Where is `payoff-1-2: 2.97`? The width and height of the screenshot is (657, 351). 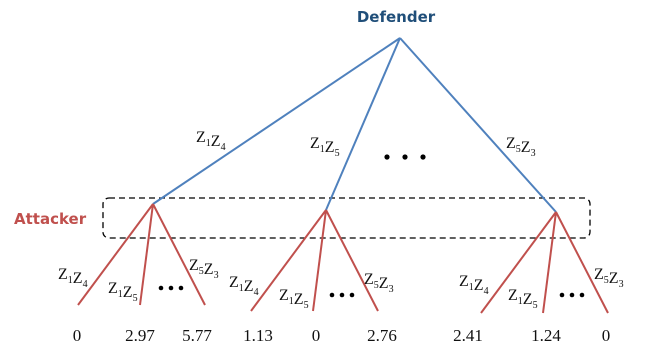 payoff-1-2: 2.97 is located at coordinates (140, 335).